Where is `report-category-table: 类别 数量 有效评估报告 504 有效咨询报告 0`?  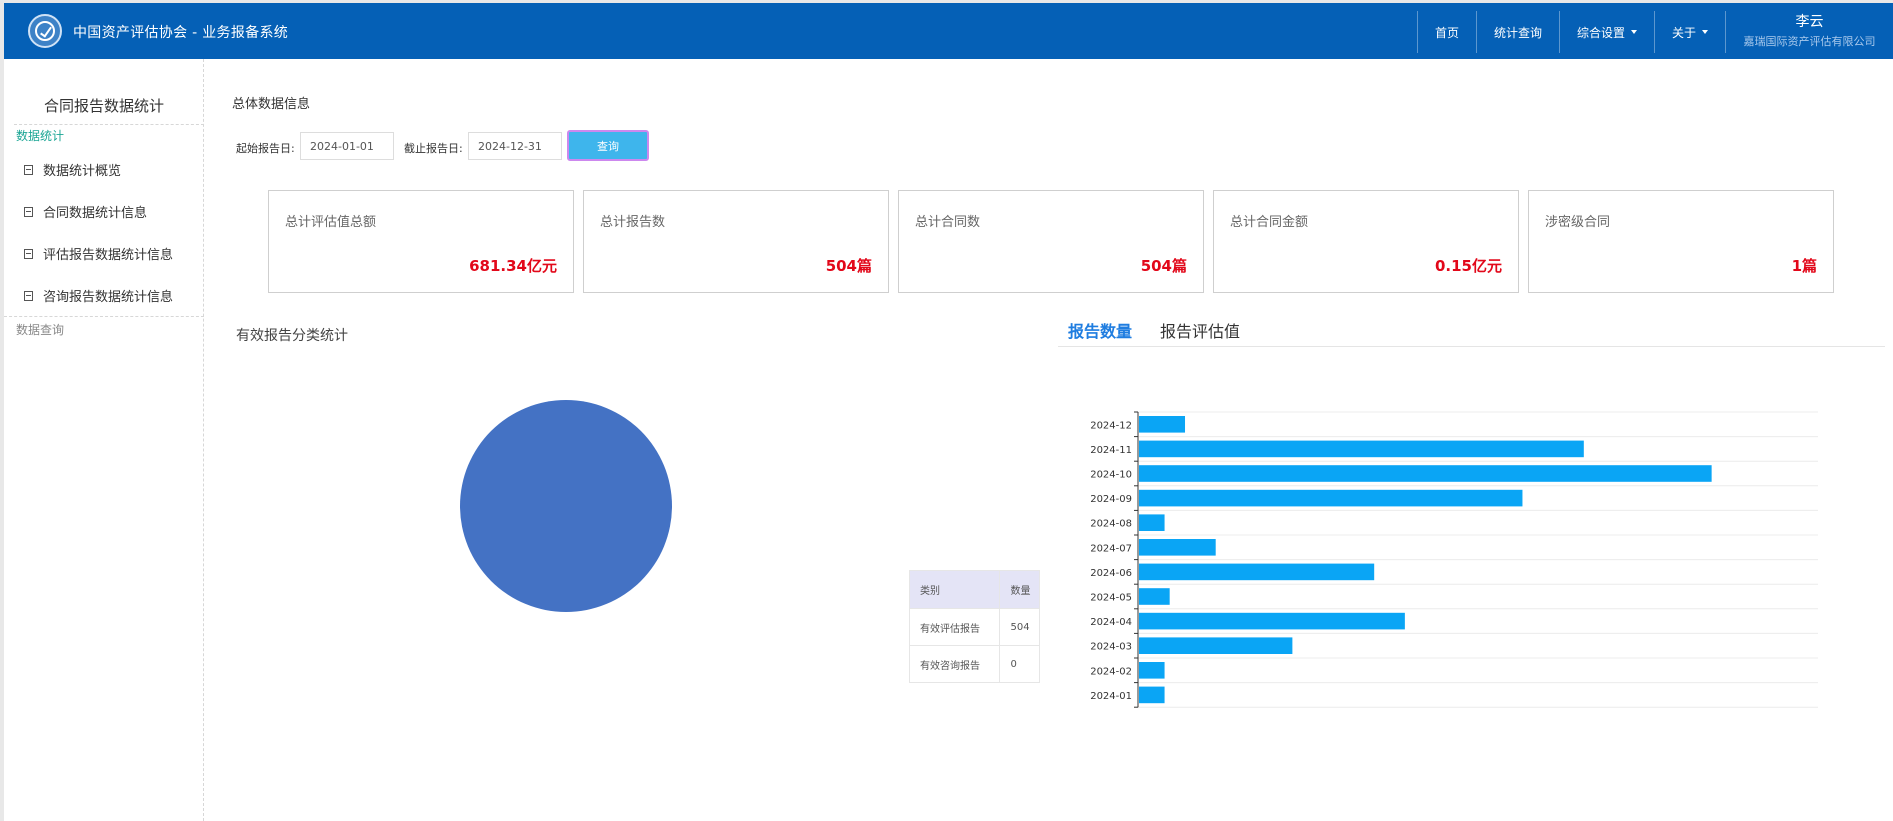
report-category-table: 类别 数量 有效评估报告 504 有效咨询报告 0 is located at coordinates (974, 626).